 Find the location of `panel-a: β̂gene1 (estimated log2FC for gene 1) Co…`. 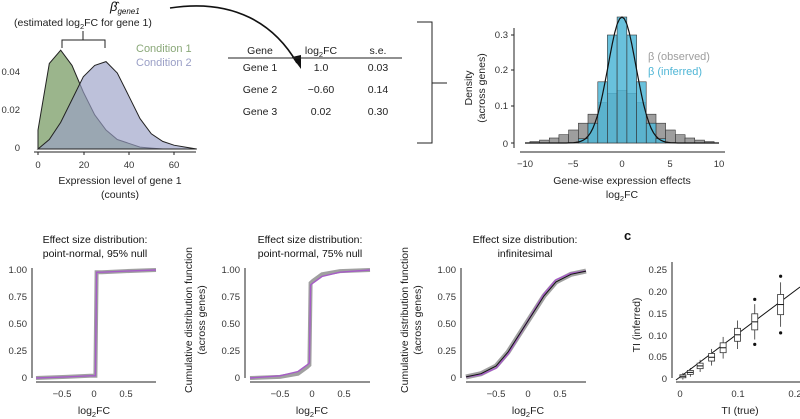

panel-a: β̂gene1 (estimated log2FC for gene 1) Co… is located at coordinates (99, 100).